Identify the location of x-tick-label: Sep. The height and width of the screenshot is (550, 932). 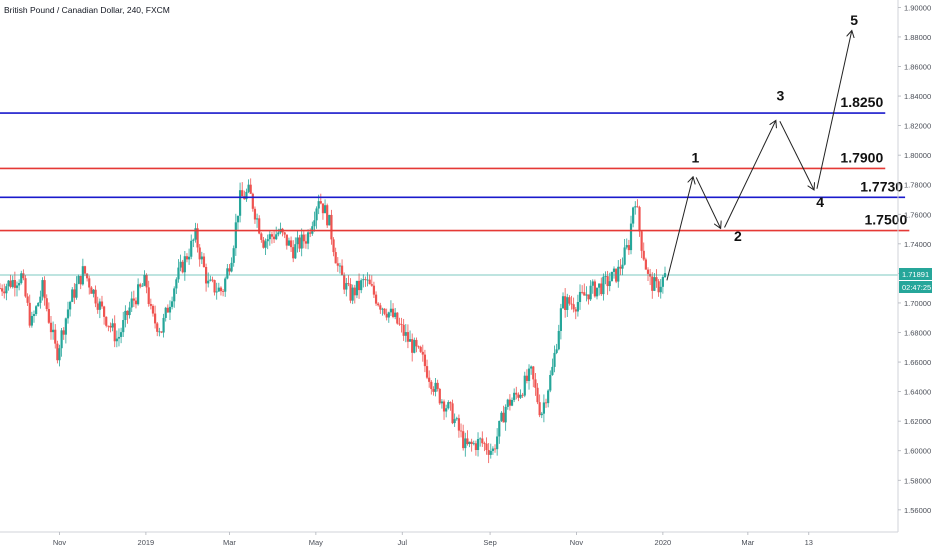
(489, 542).